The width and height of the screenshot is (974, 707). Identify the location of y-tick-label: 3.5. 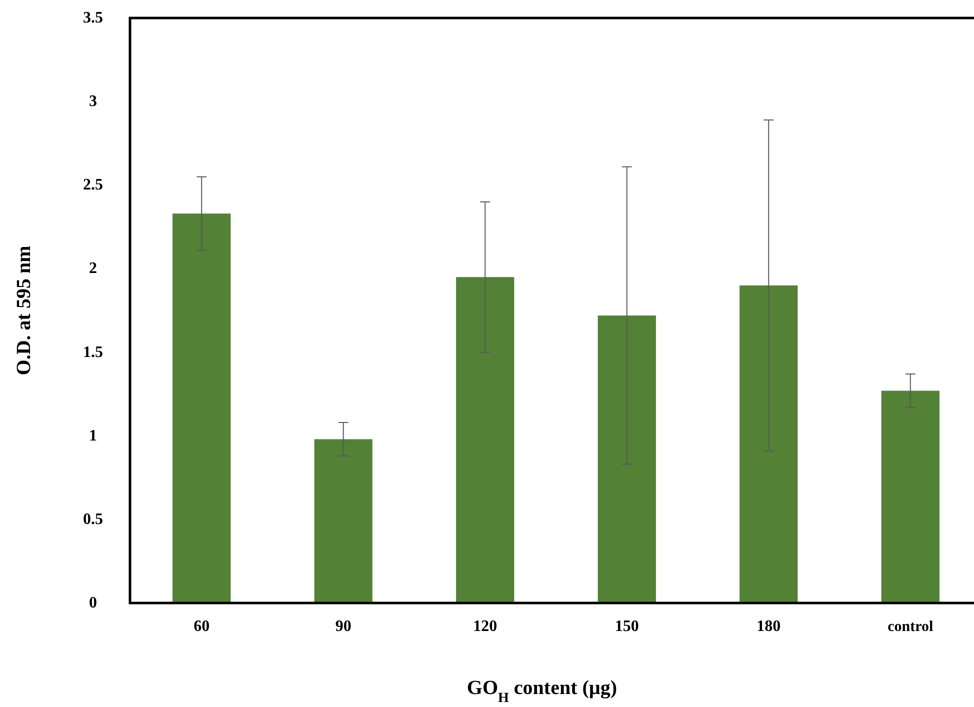
(93, 18).